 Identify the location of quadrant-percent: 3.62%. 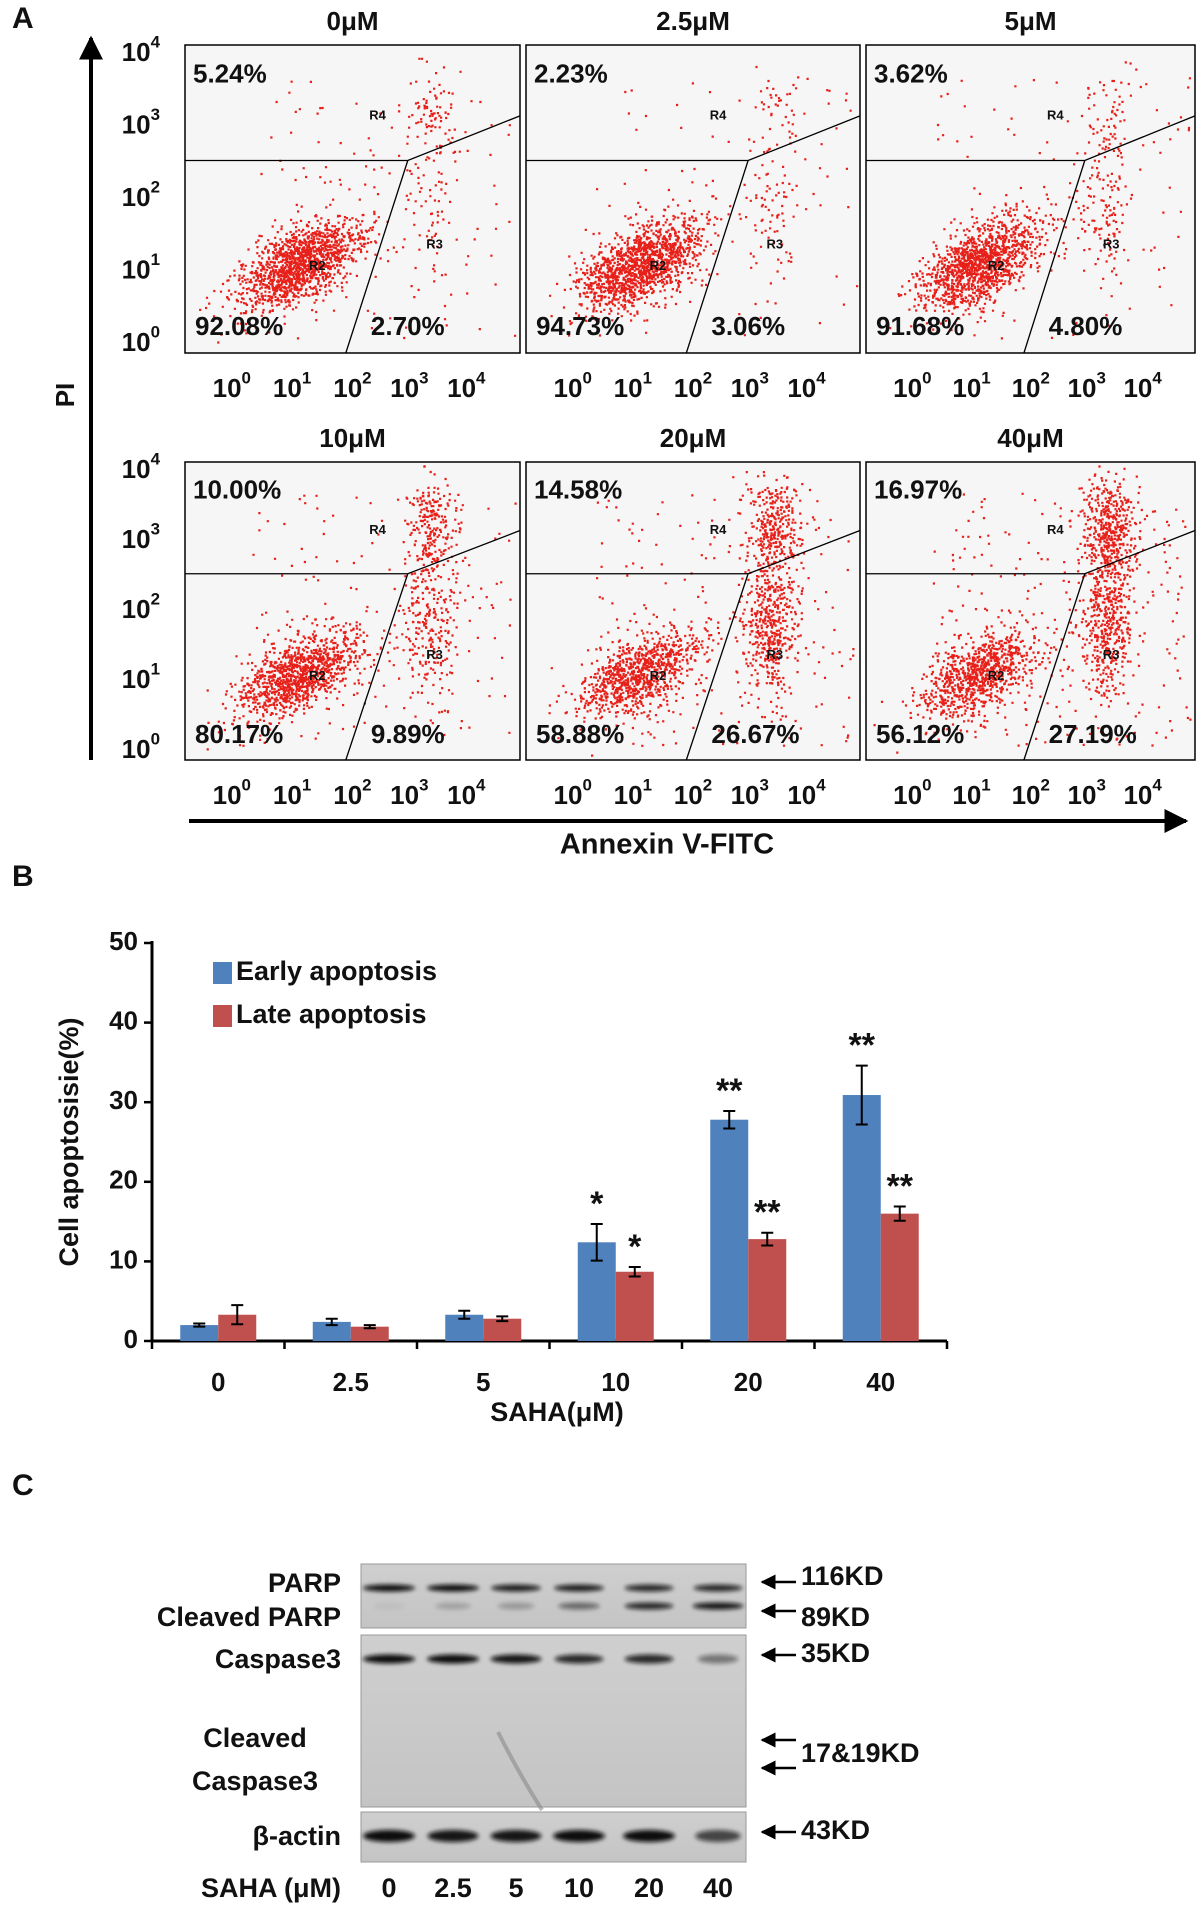
(911, 74).